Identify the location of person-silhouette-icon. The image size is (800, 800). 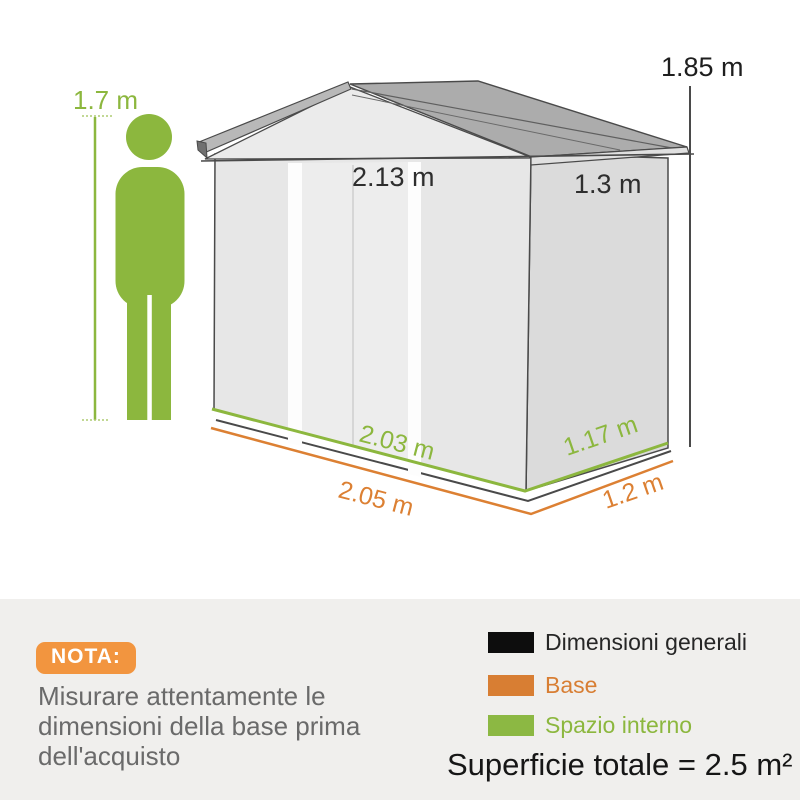
(150, 267).